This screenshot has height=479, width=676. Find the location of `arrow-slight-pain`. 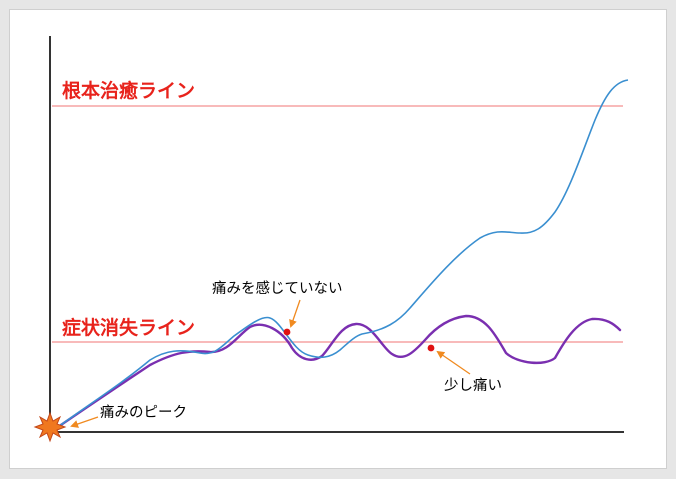

arrow-slight-pain is located at coordinates (453, 362).